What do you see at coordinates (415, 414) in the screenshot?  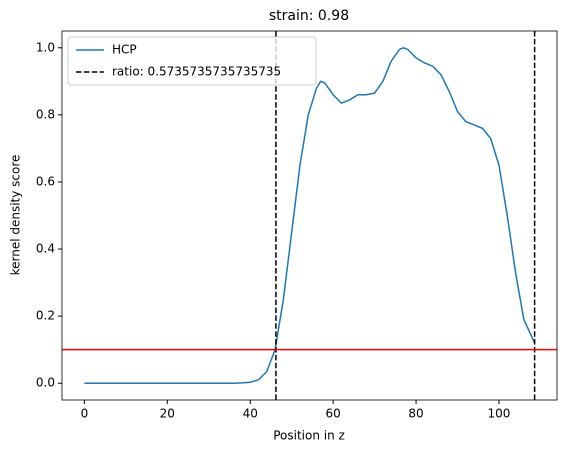 I see `x-tick-label: 80` at bounding box center [415, 414].